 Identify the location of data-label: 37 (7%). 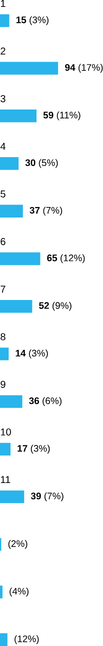
(46, 211).